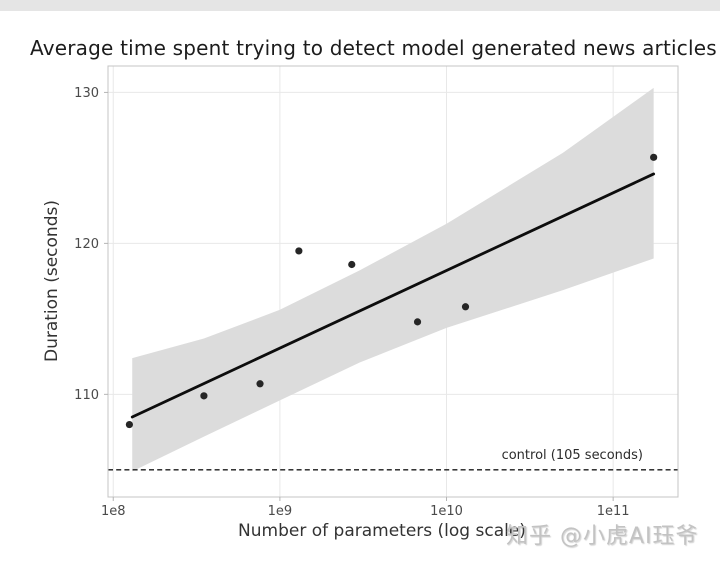 The image size is (720, 561). What do you see at coordinates (613, 511) in the screenshot?
I see `x-tick-label: 1e11` at bounding box center [613, 511].